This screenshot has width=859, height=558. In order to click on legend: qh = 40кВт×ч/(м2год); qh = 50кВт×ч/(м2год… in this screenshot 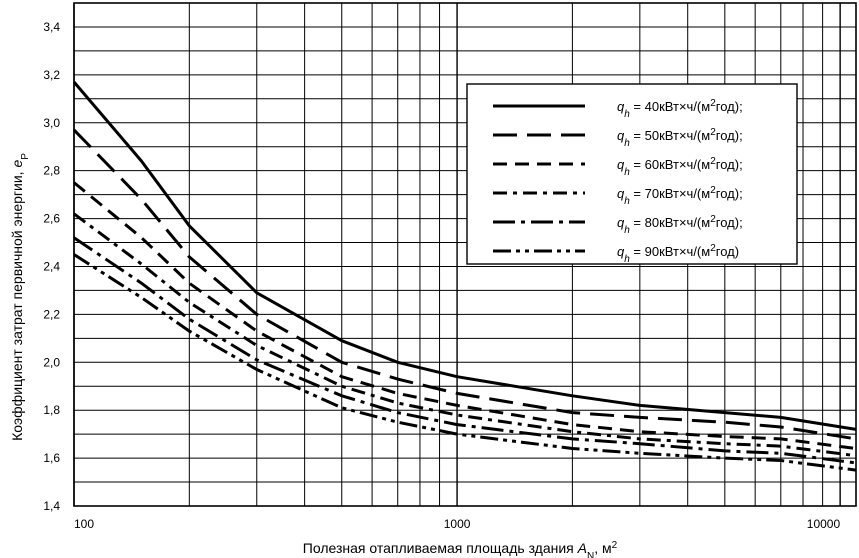, I will do `click(632, 174)`.